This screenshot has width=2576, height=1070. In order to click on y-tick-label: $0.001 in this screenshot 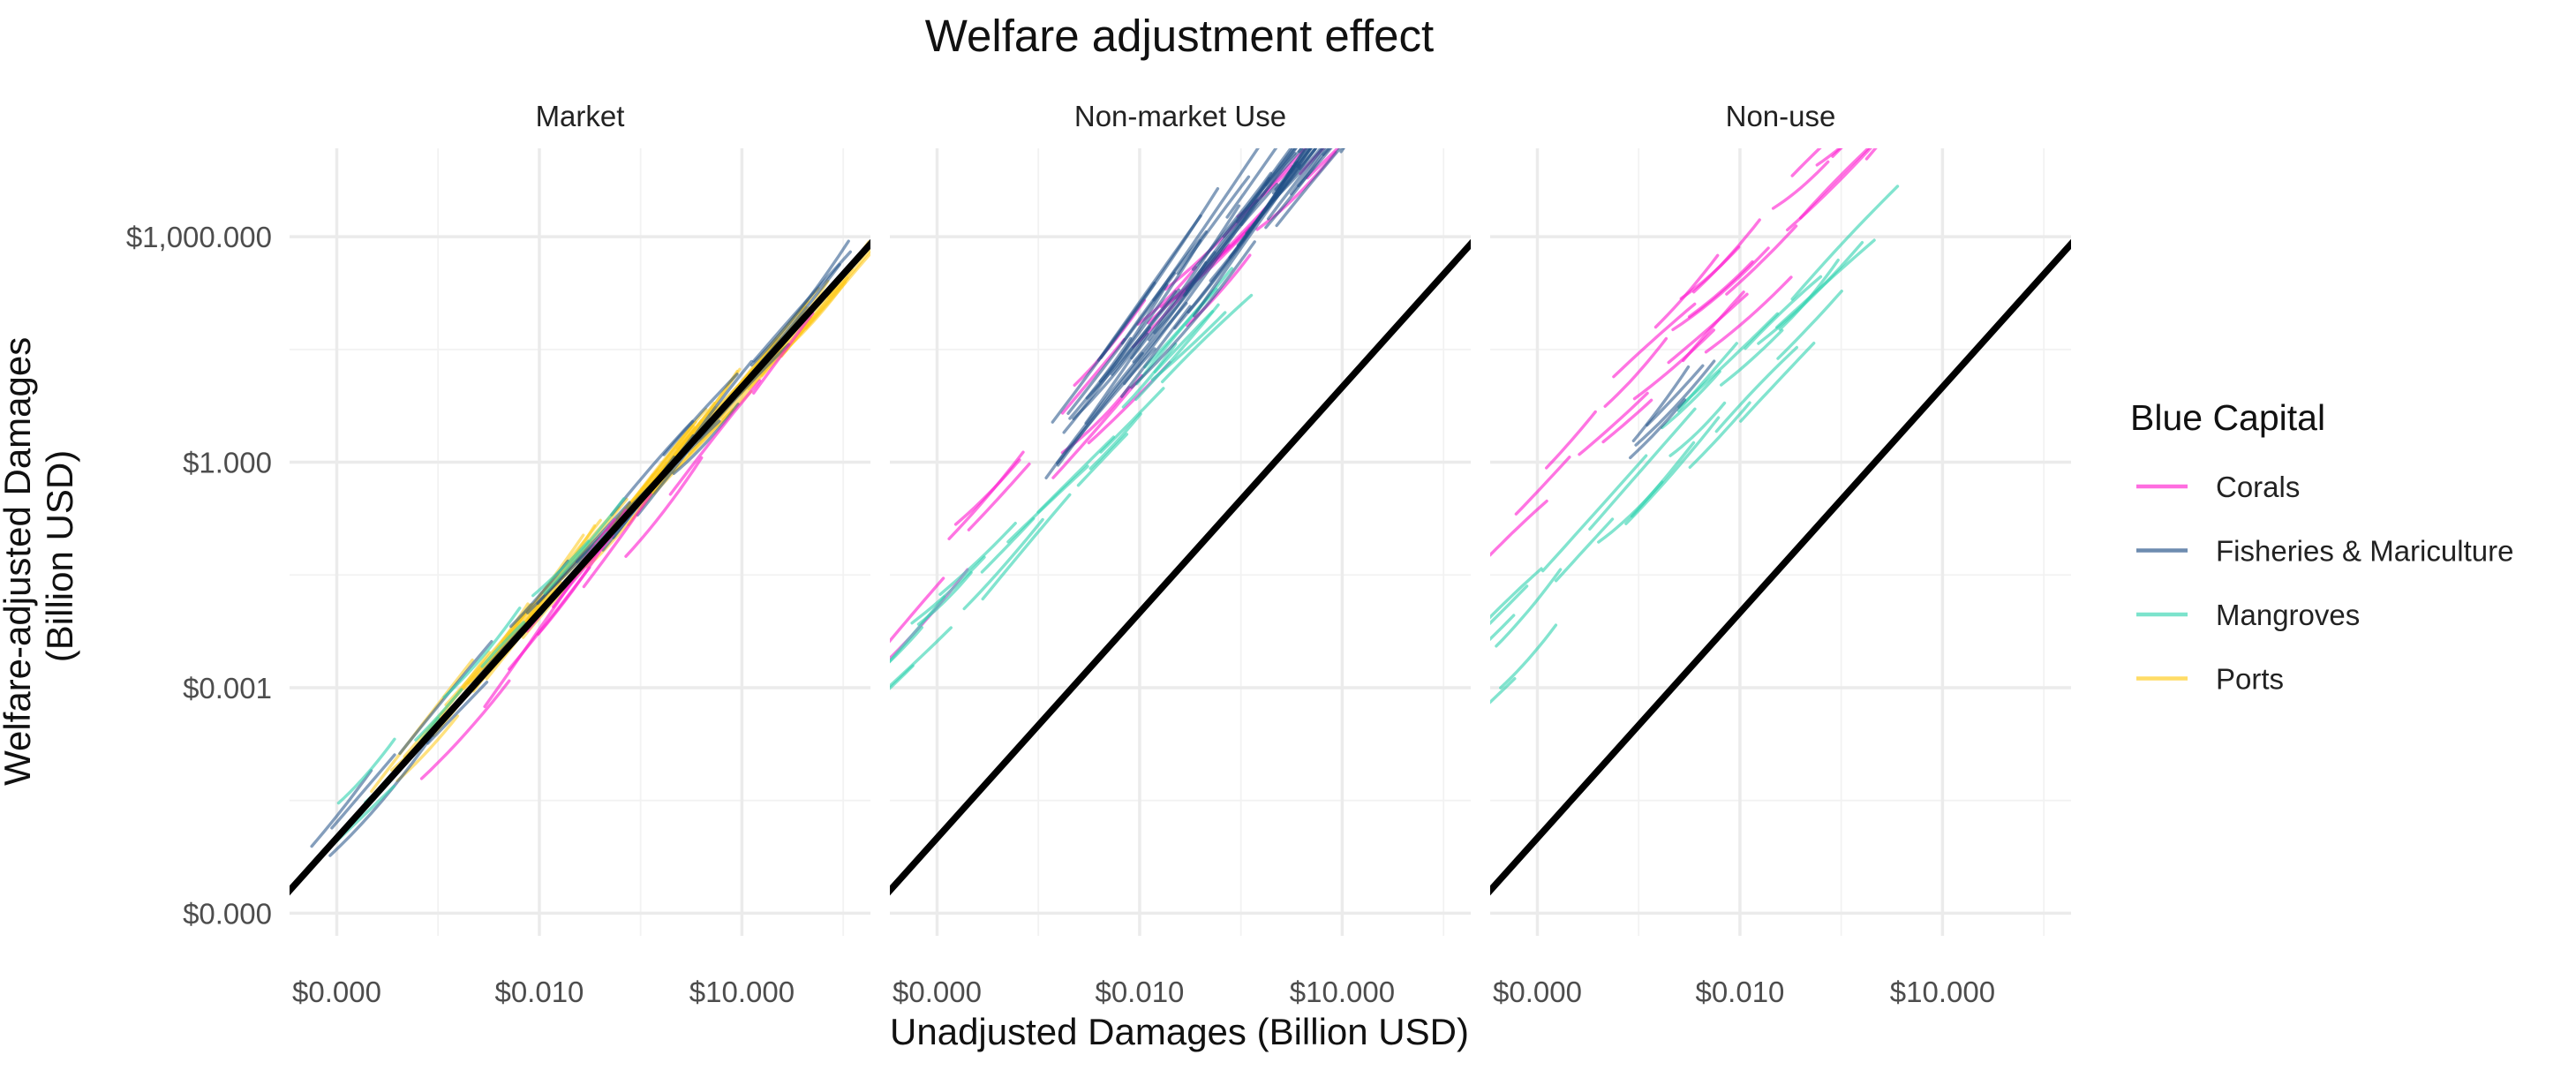, I will do `click(228, 688)`.